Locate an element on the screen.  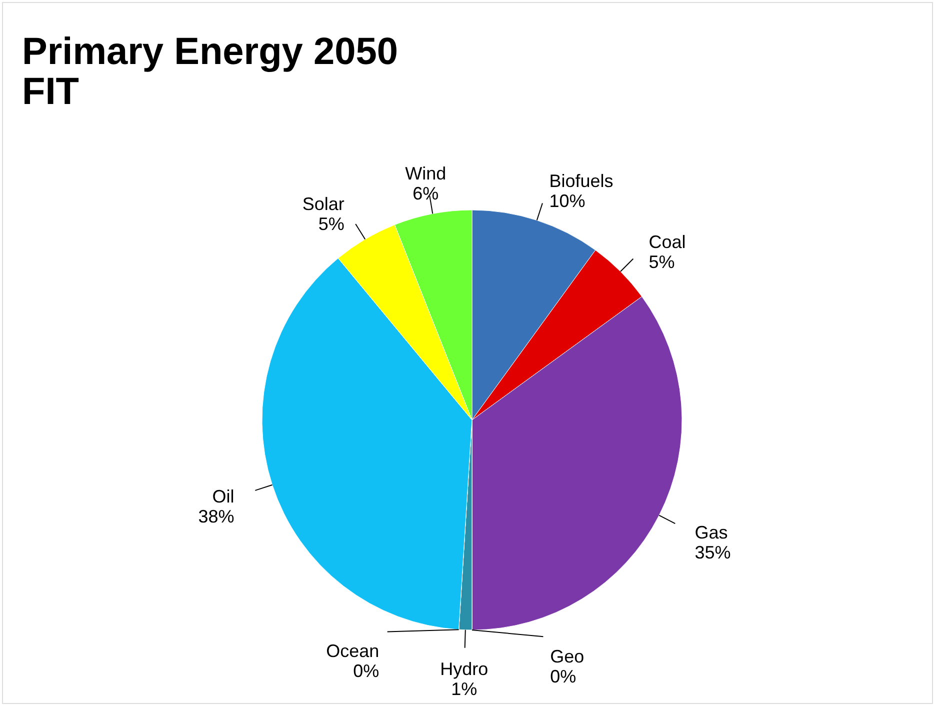
data-label: 35% is located at coordinates (712, 552).